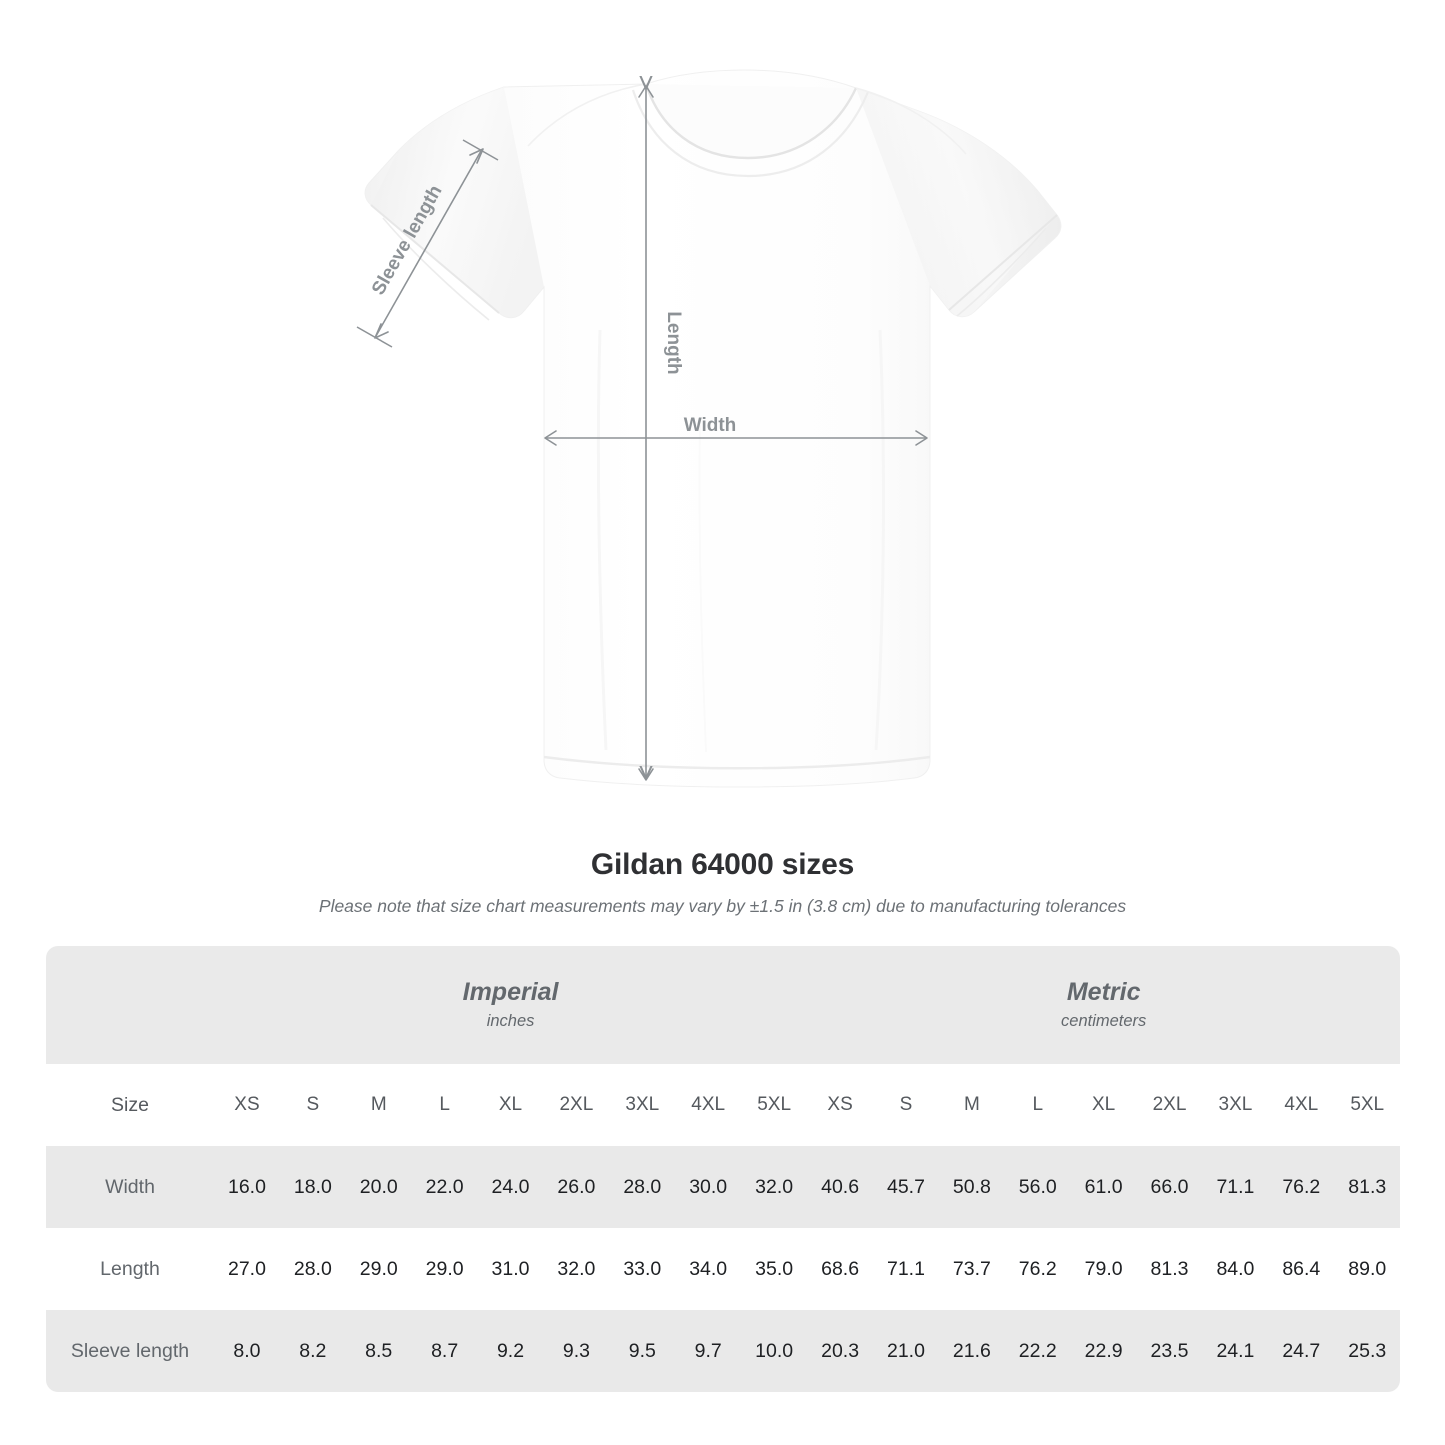 The width and height of the screenshot is (1445, 1445). What do you see at coordinates (312, 1269) in the screenshot?
I see `cell-length-imperial-s: 28.0` at bounding box center [312, 1269].